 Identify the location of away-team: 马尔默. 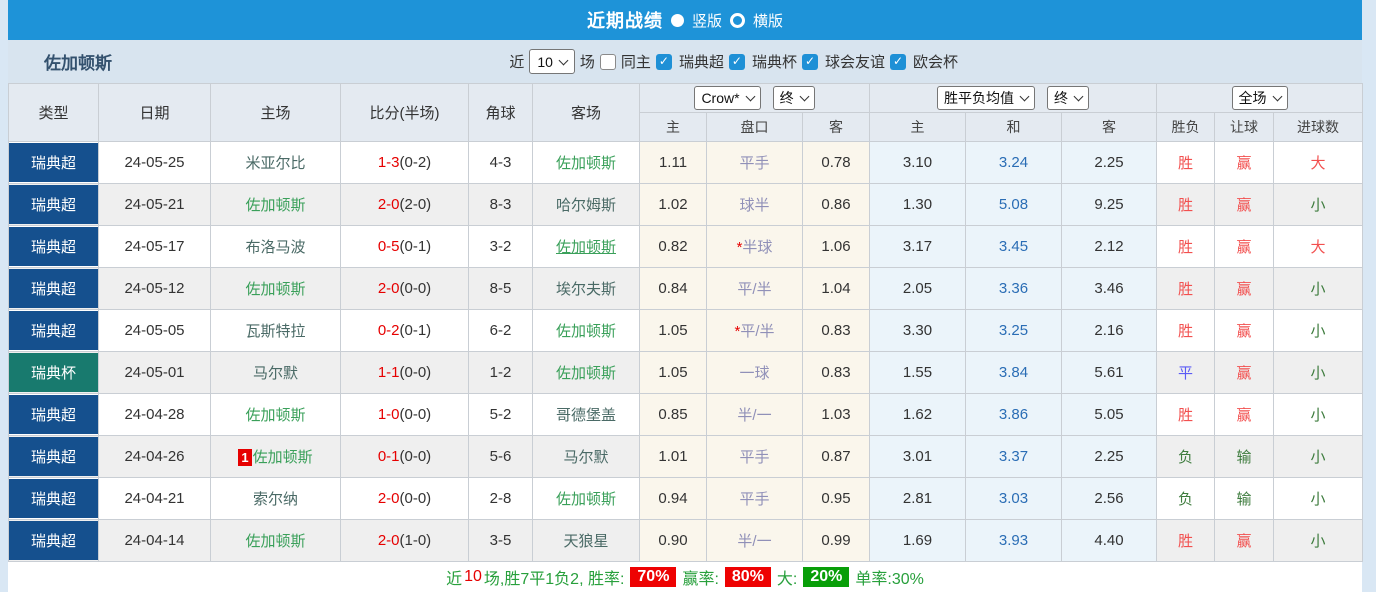
(586, 457).